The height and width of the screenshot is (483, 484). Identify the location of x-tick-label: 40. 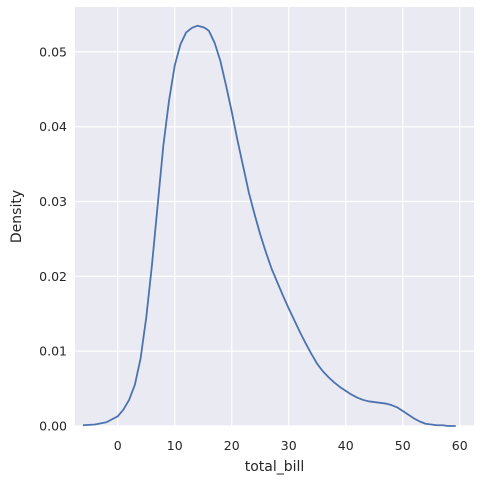
(346, 445).